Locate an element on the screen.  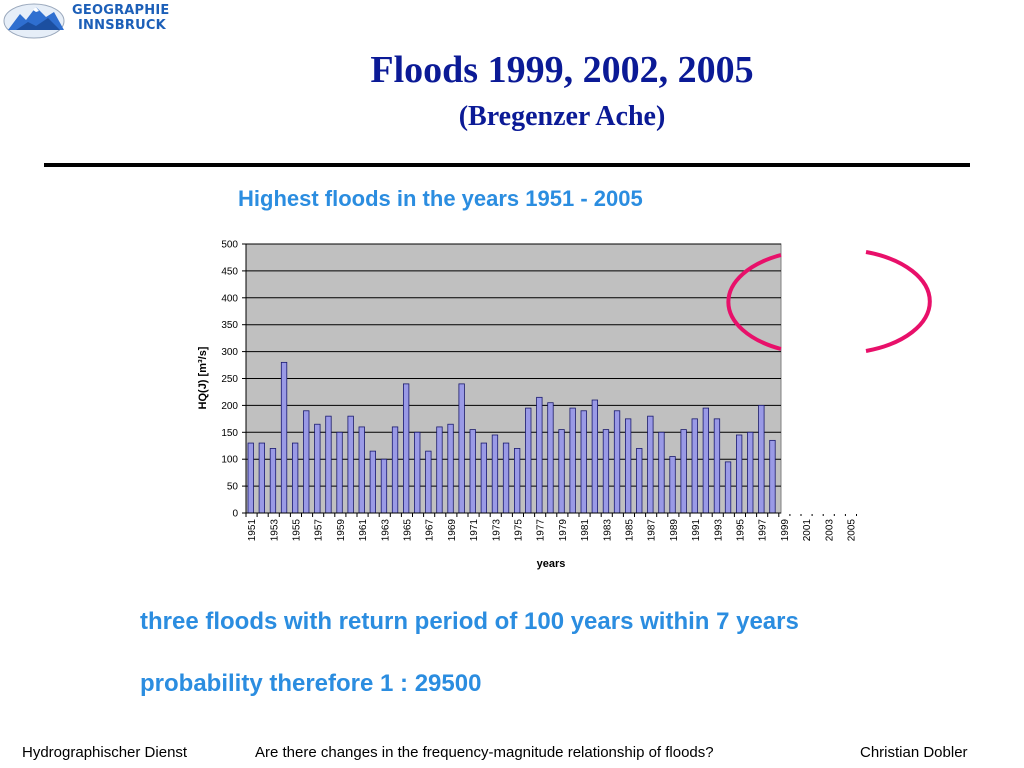
note-probability: probability therefore 1 : 29500 is located at coordinates (311, 683).